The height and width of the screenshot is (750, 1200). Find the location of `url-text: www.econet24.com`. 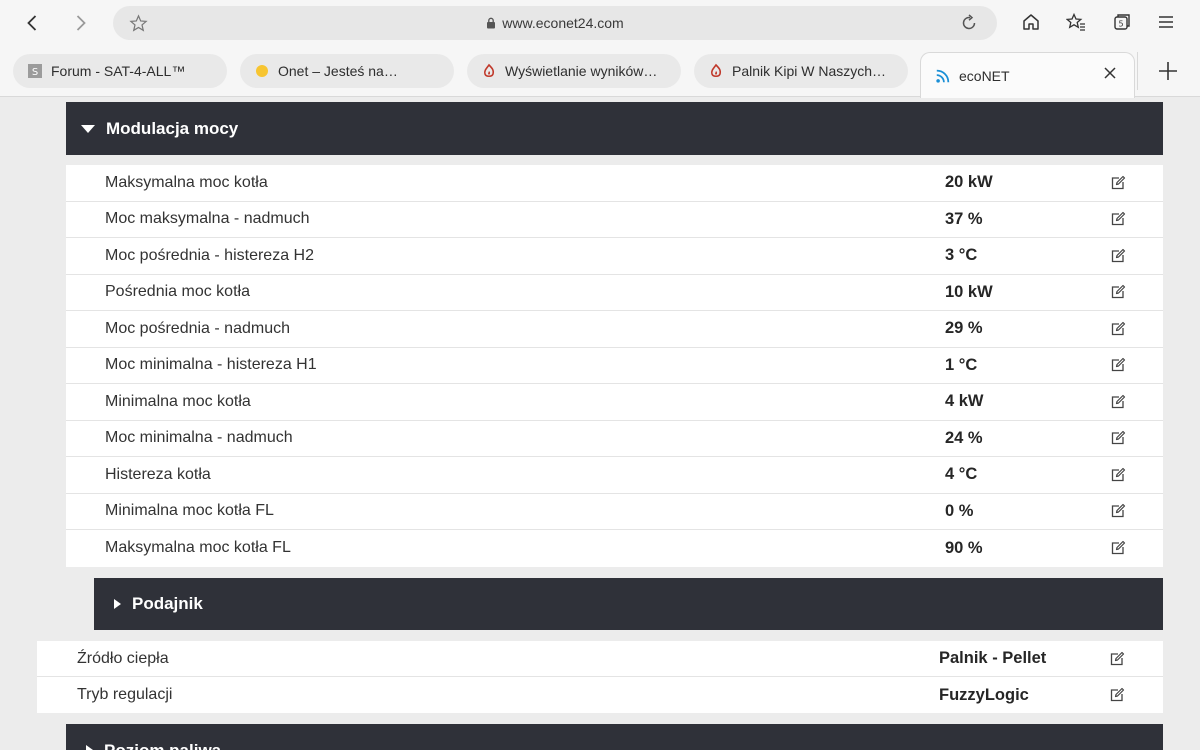

url-text: www.econet24.com is located at coordinates (563, 23).